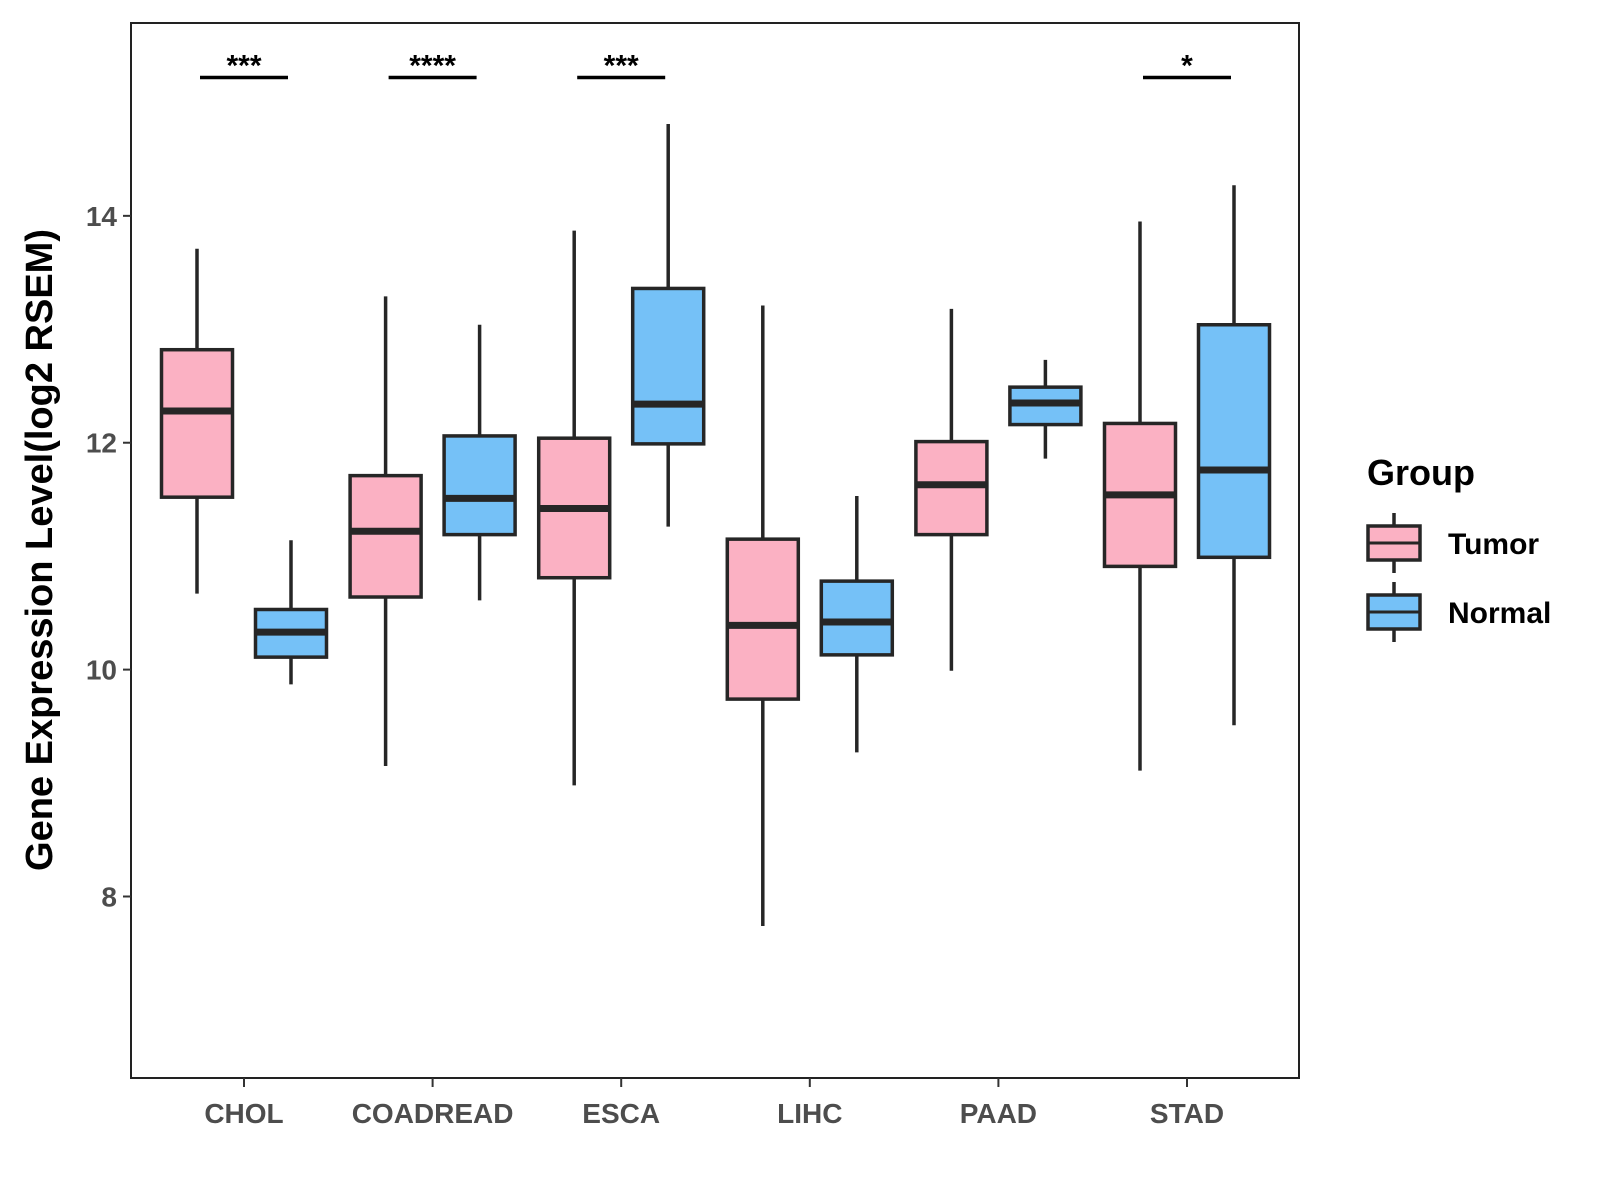  Describe the element at coordinates (108, 556) in the screenshot. I see `y-axis: 8 10 12 14` at that location.